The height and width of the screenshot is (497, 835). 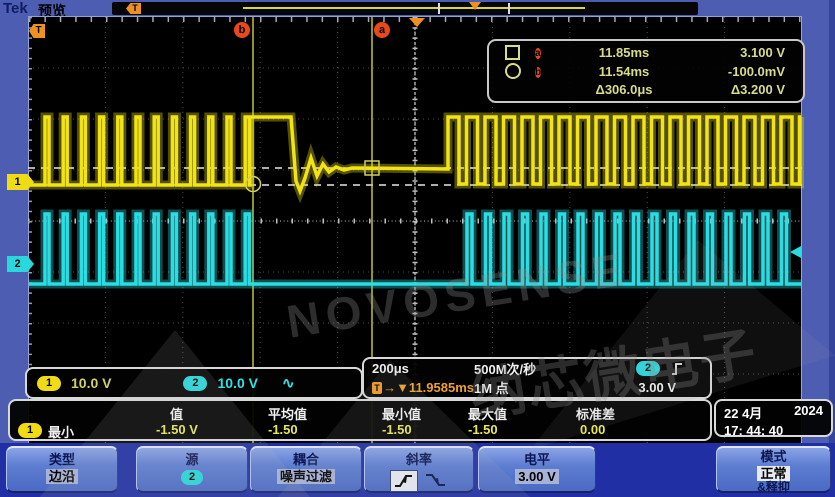 I want to click on cursor-b-badge: b, so click(x=242, y=30).